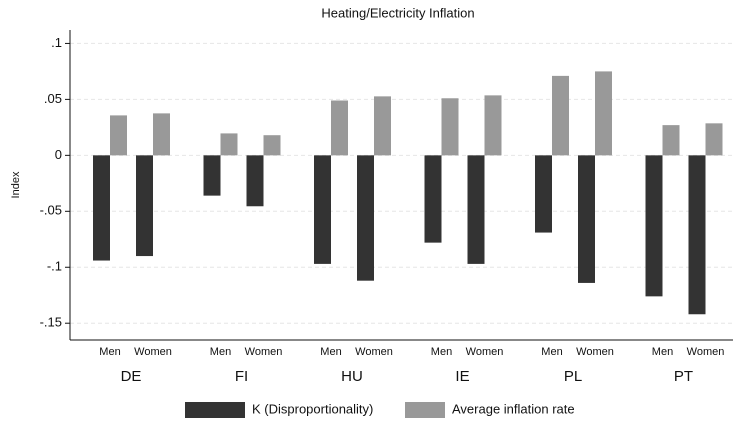  Describe the element at coordinates (241, 376) in the screenshot. I see `group-label: FI` at that location.